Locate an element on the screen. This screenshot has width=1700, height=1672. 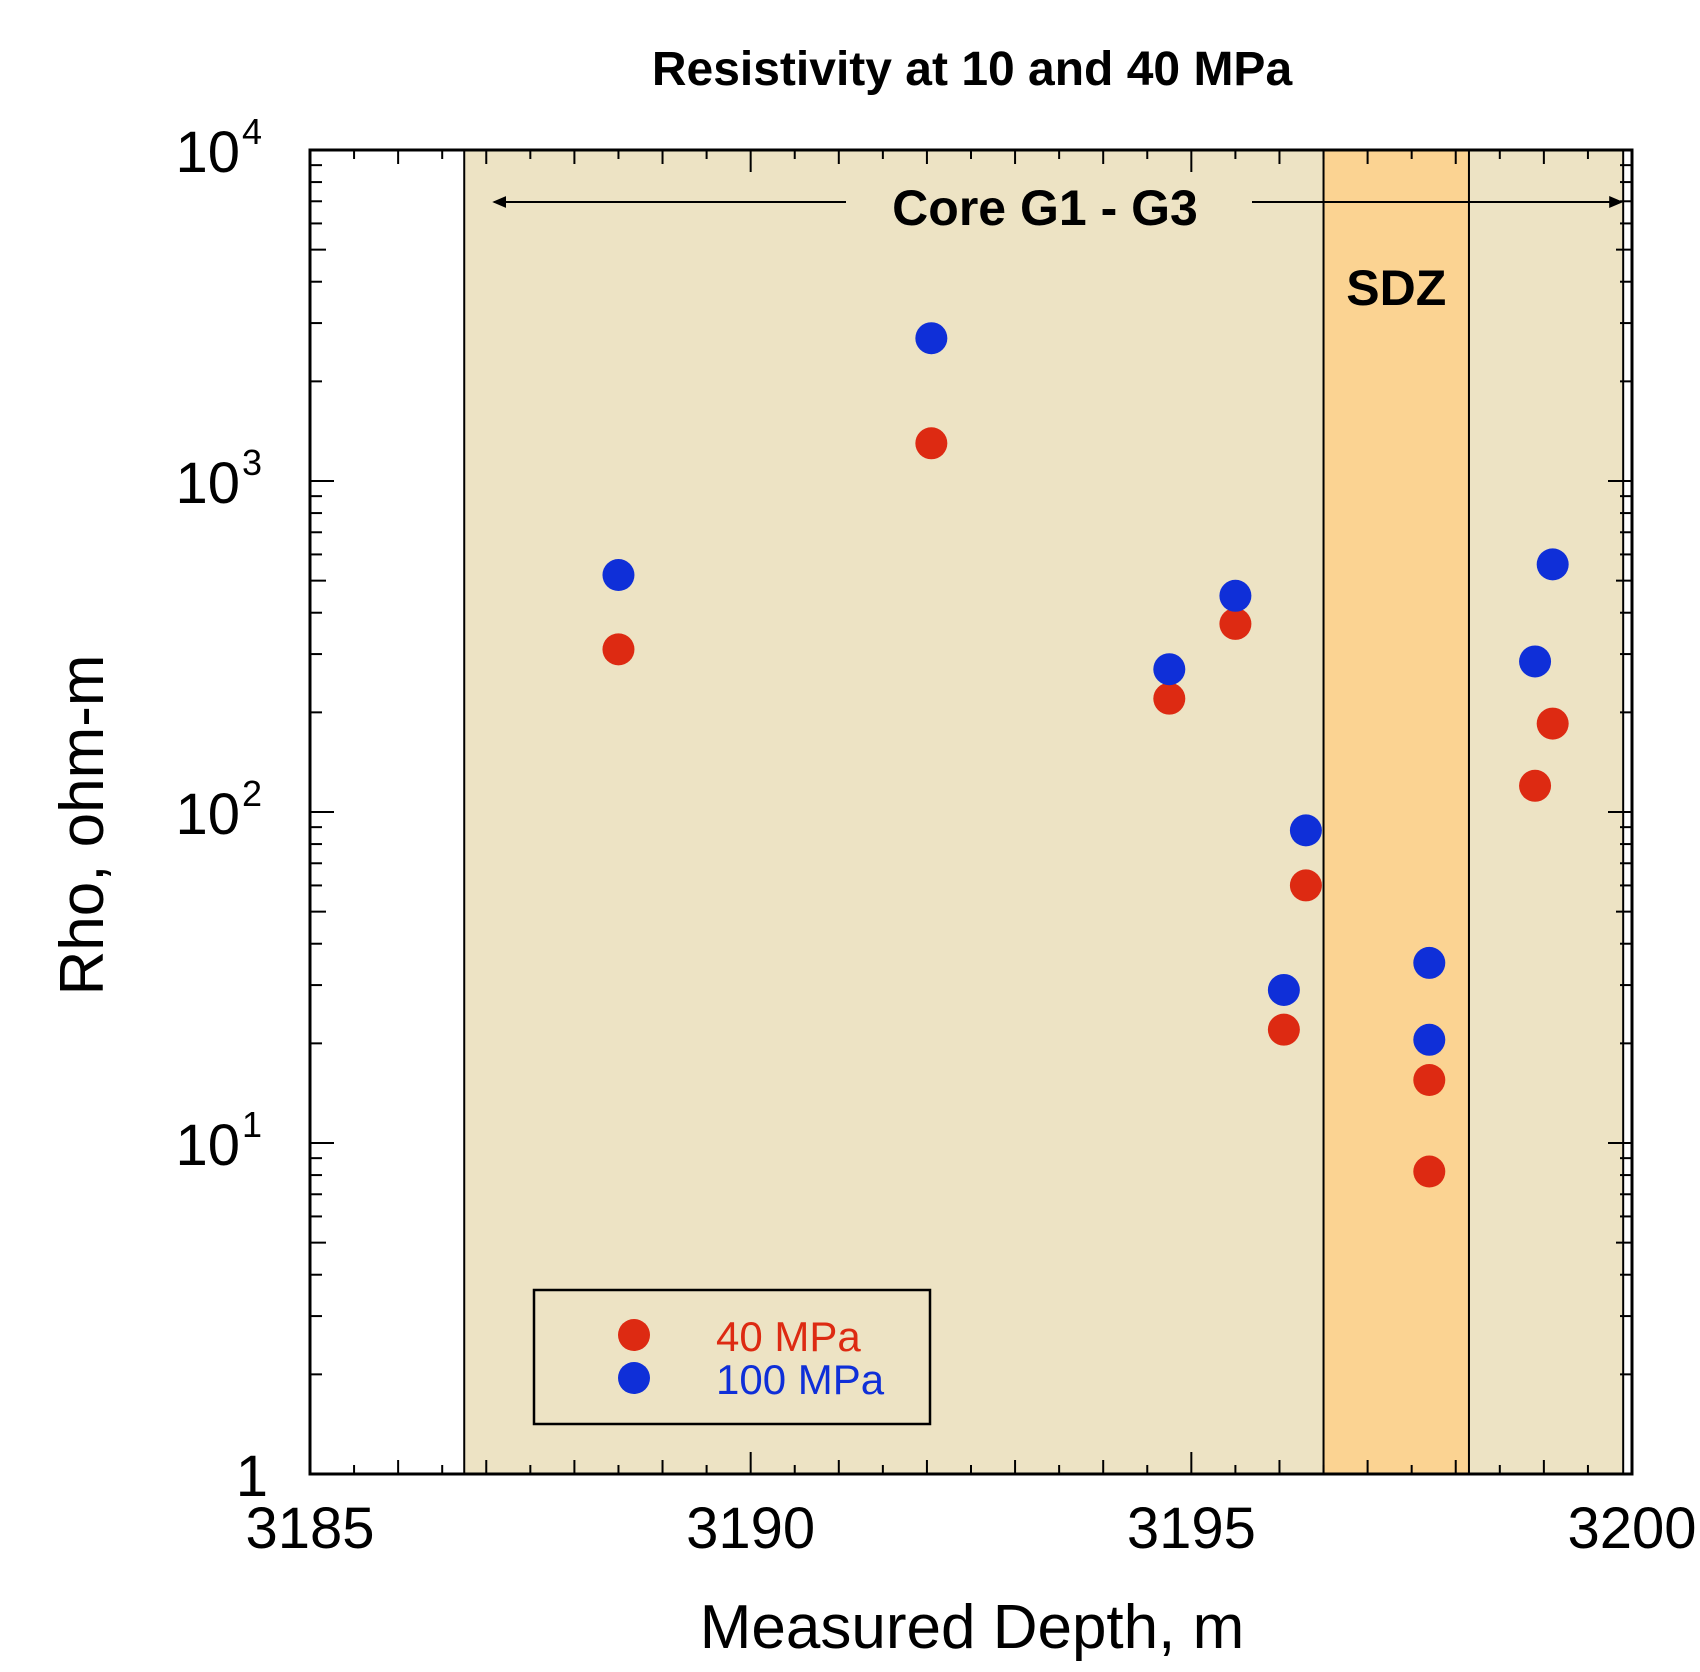
sdz-region-label: SDZ is located at coordinates (1396, 288).